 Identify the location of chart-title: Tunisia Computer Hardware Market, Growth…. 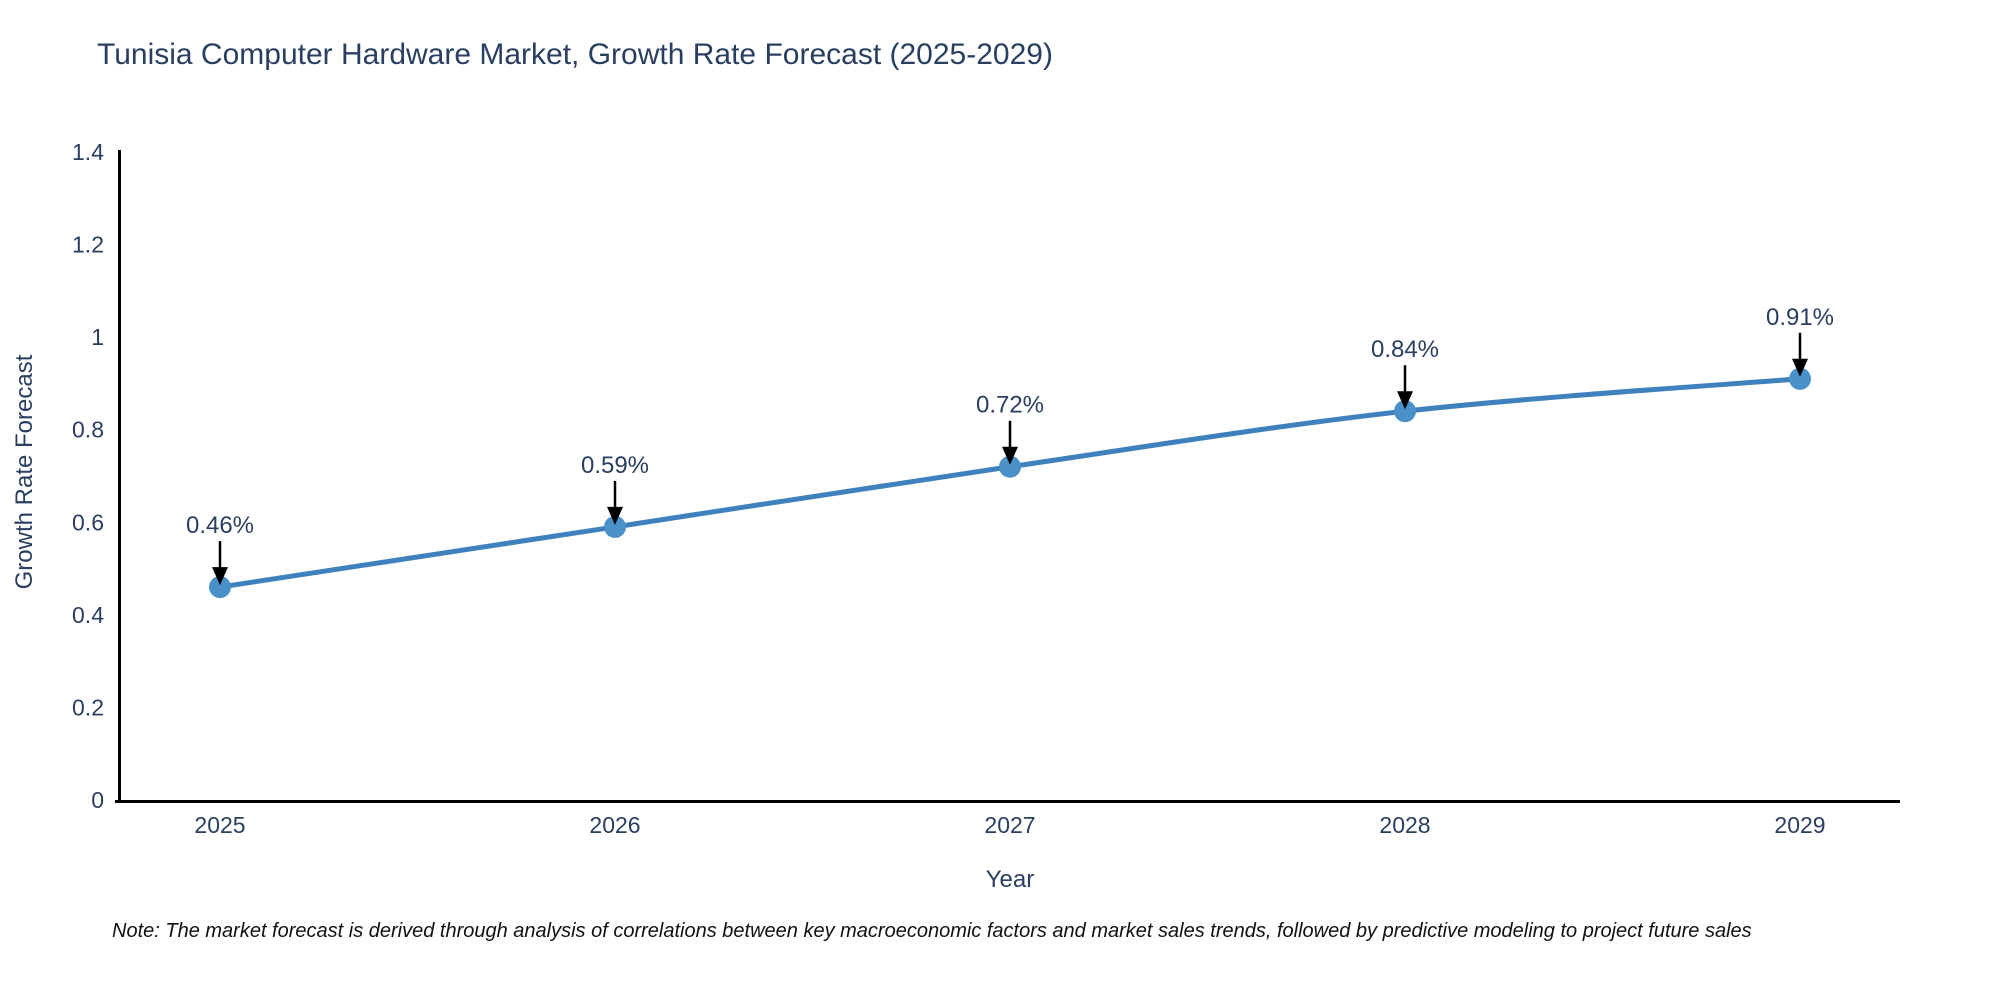
(575, 54).